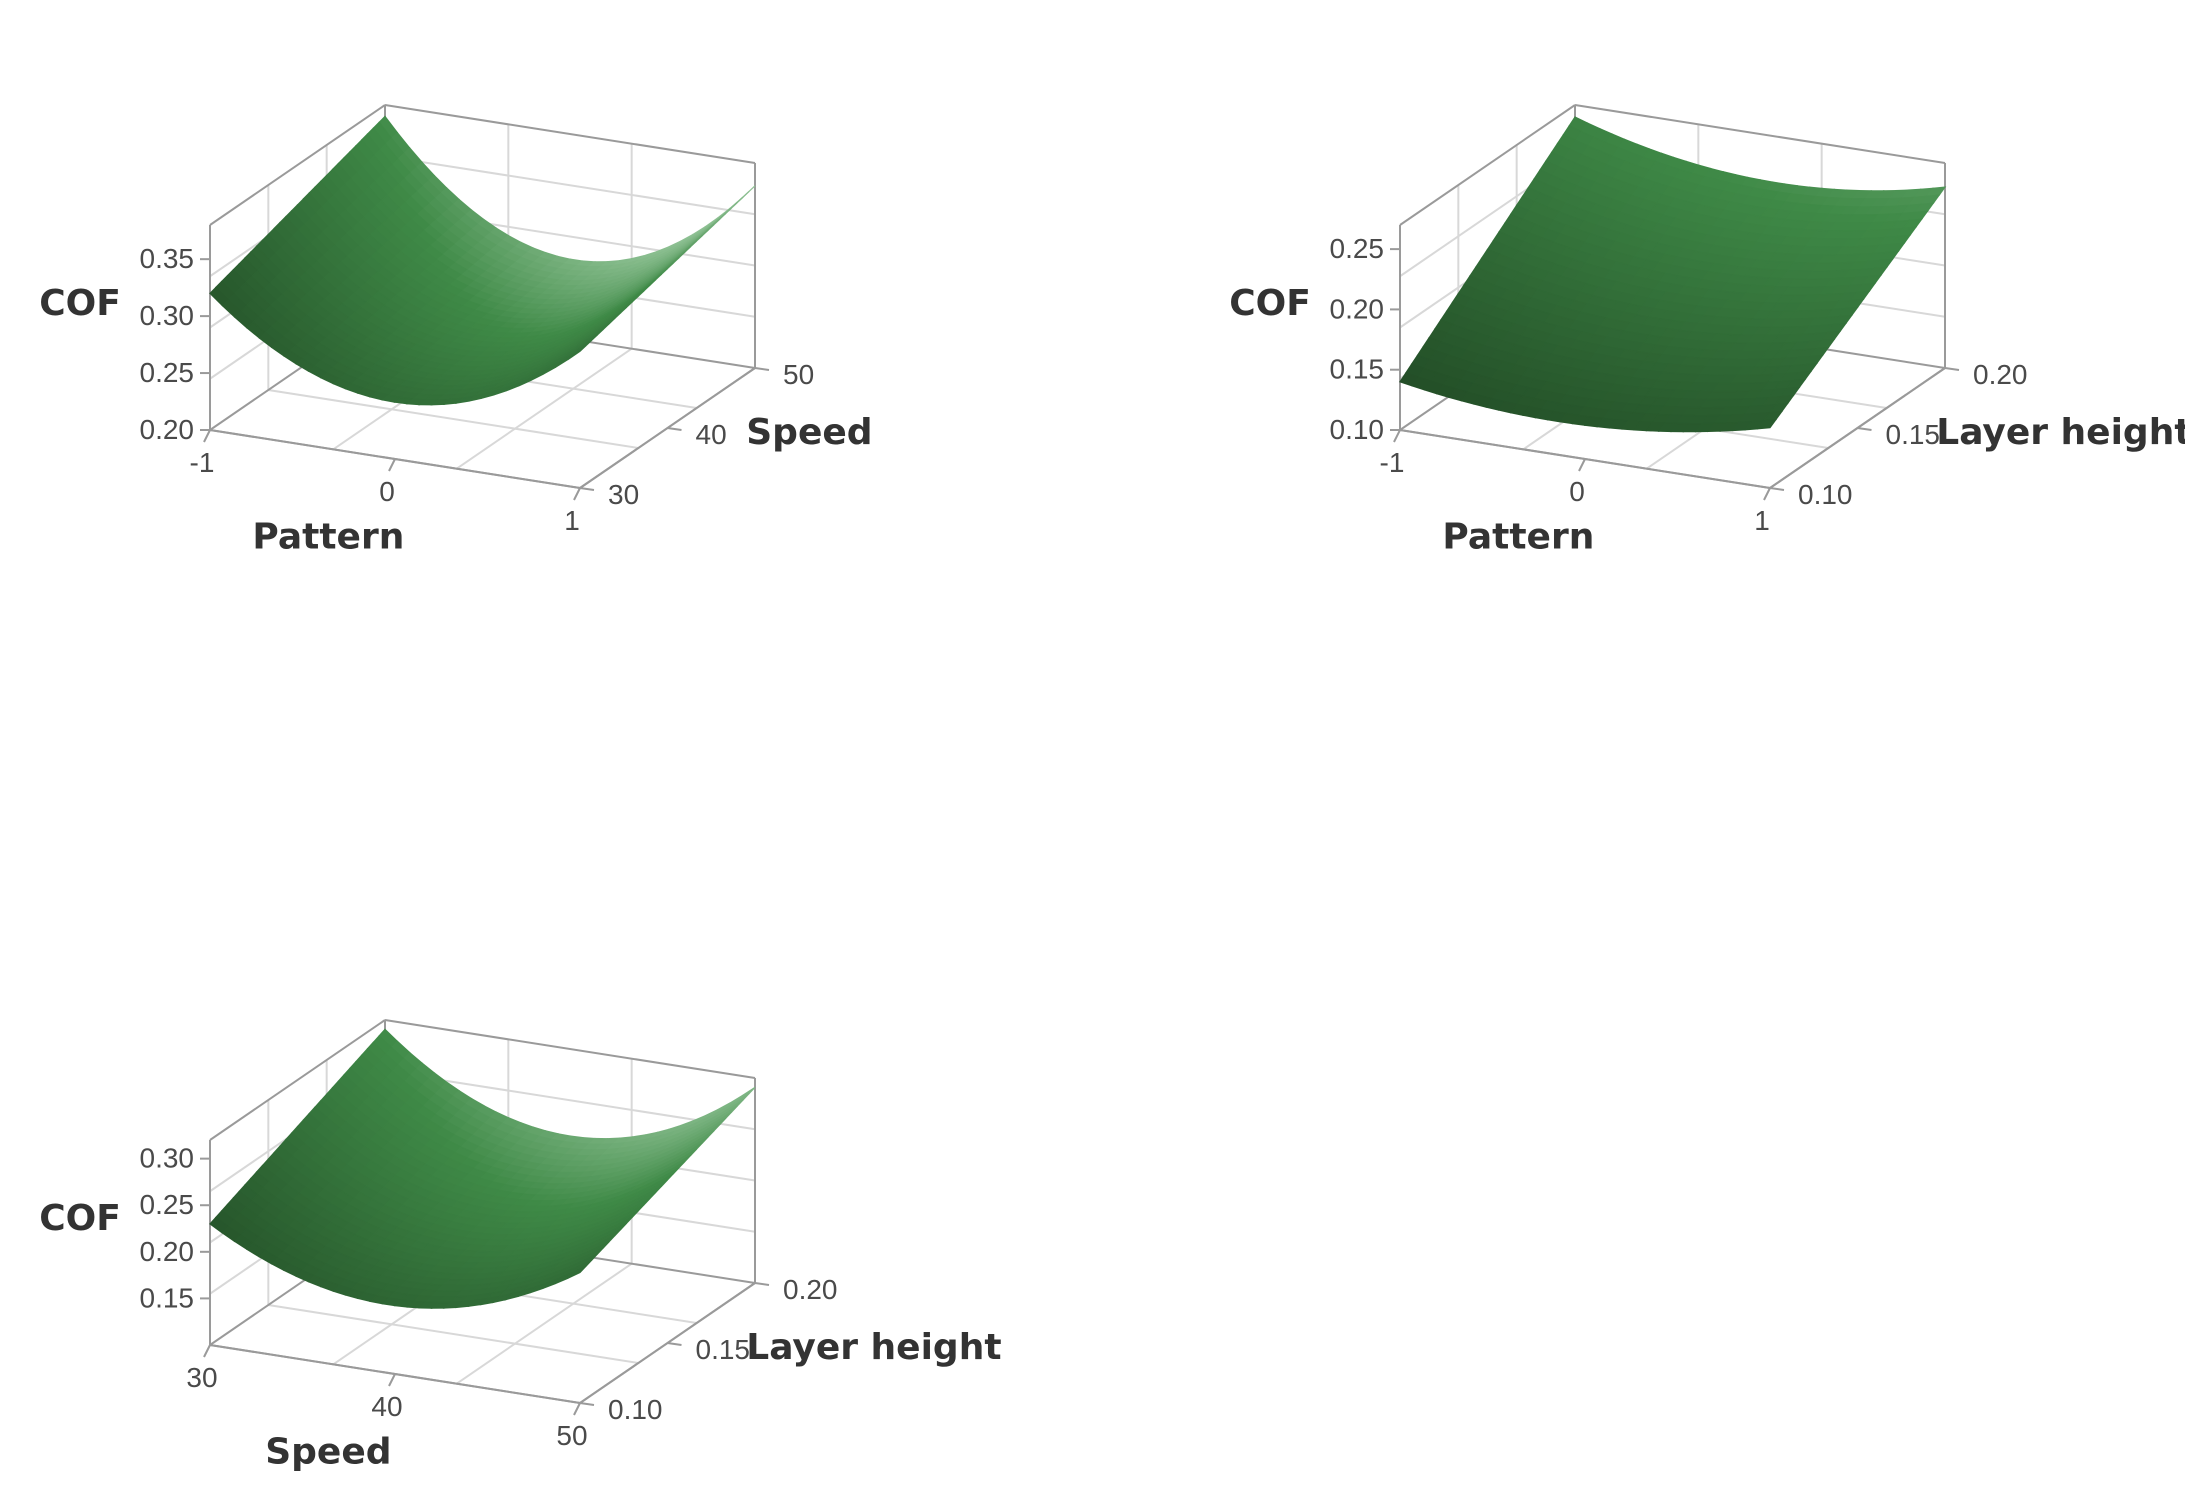 The image size is (2185, 1503). What do you see at coordinates (711, 434) in the screenshot?
I see `y-tick-label: 40` at bounding box center [711, 434].